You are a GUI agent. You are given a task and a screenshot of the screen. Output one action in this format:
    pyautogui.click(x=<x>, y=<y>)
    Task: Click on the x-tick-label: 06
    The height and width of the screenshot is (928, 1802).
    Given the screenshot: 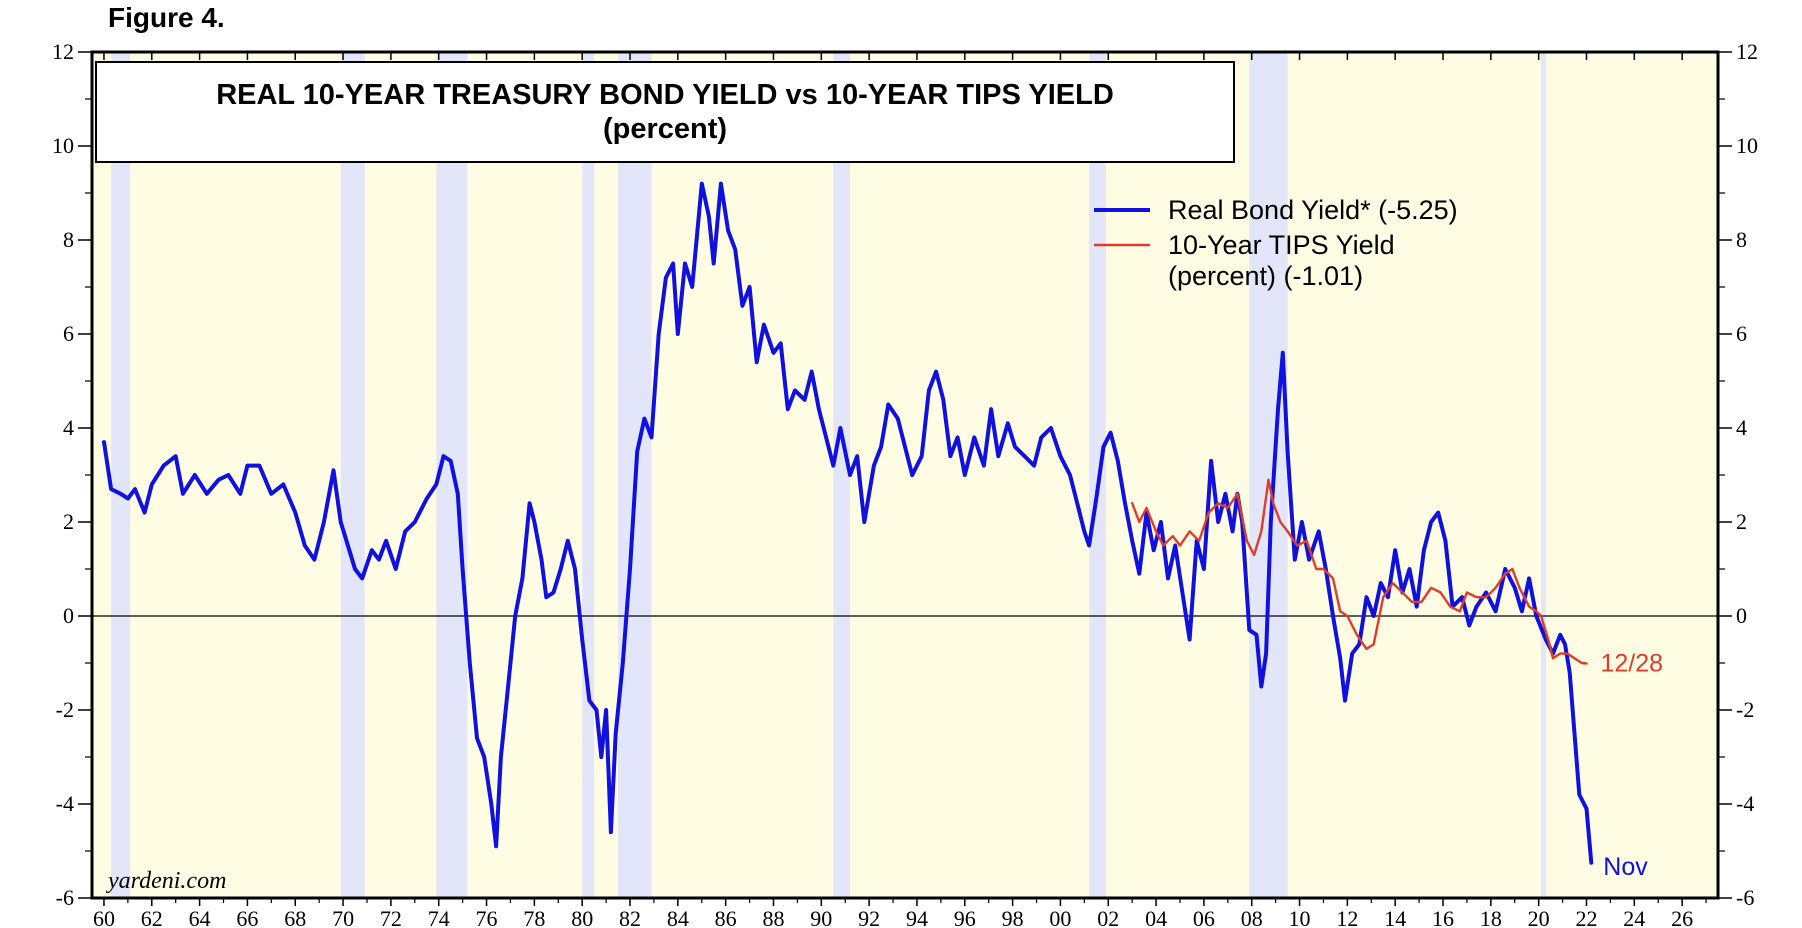 What is the action you would take?
    pyautogui.click(x=1204, y=917)
    